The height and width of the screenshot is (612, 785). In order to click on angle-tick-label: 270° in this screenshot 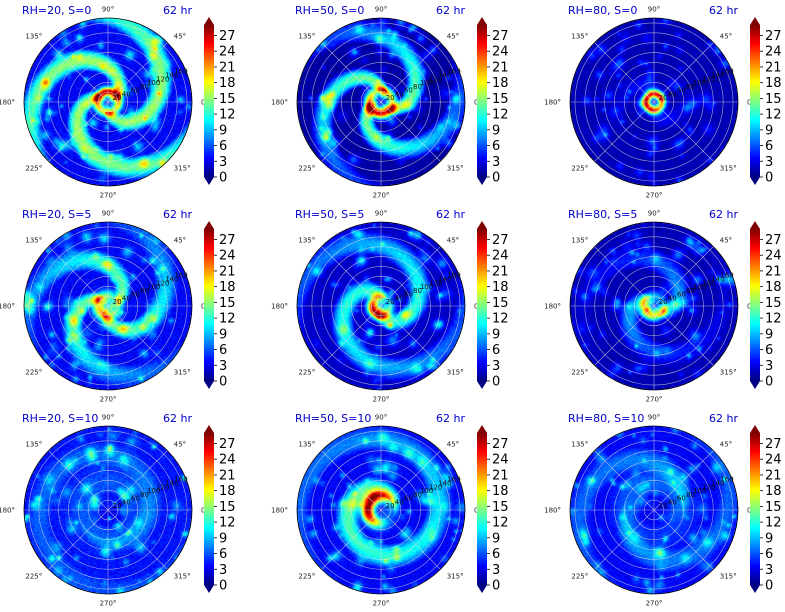, I will do `click(108, 196)`.